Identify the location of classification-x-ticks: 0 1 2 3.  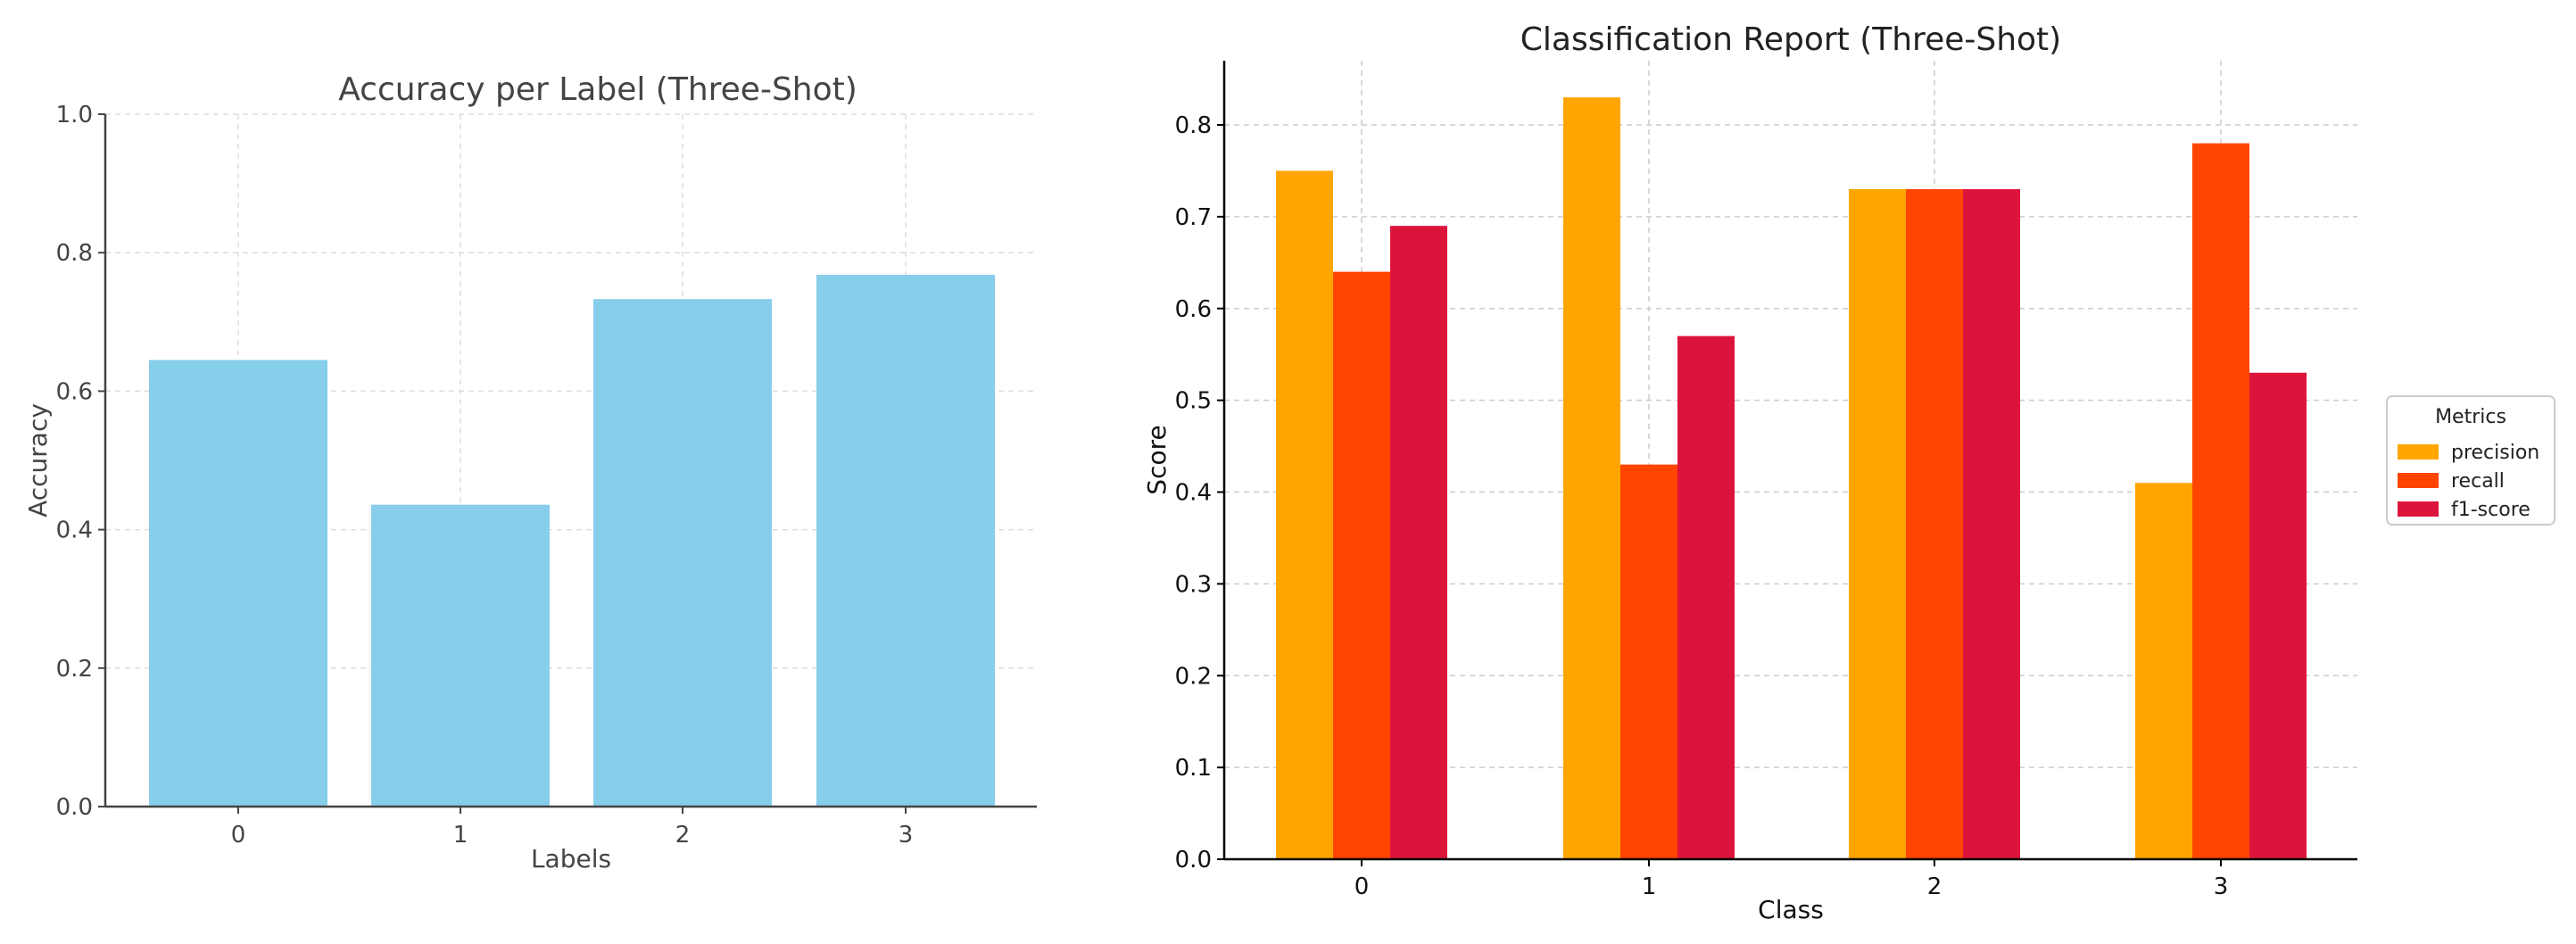
(1791, 879).